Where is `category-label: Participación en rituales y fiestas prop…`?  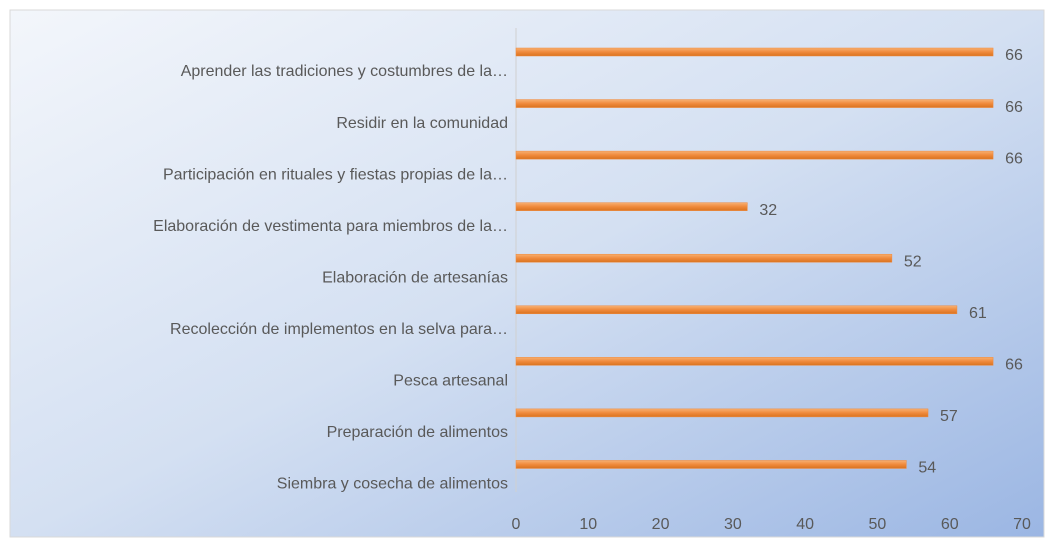 category-label: Participación en rituales y fiestas prop… is located at coordinates (335, 174).